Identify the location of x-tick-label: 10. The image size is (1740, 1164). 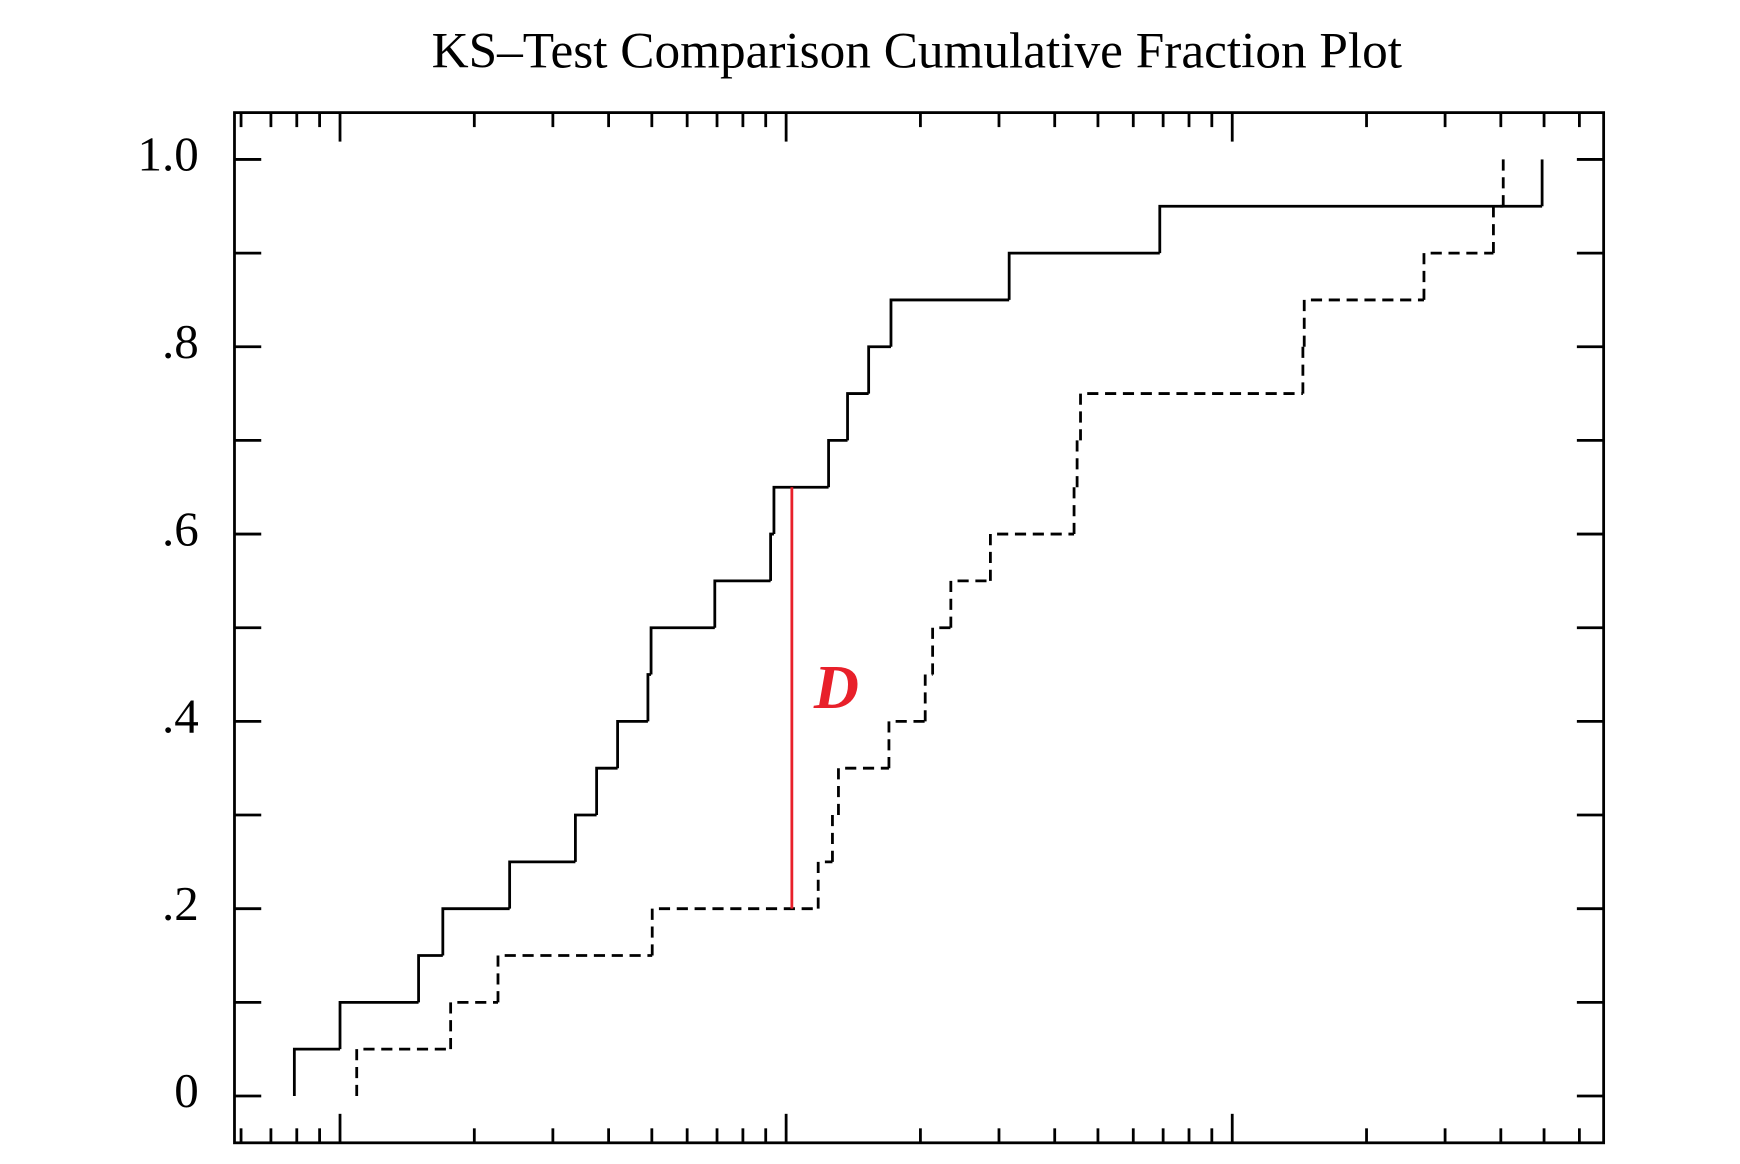
(1238, 1162).